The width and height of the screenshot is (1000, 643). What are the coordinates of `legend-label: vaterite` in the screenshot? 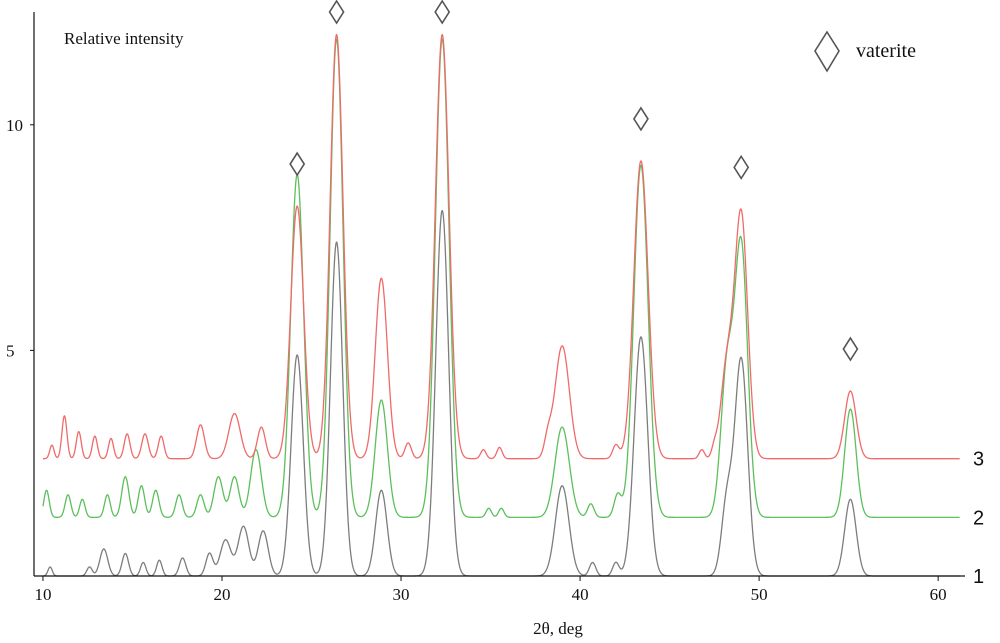 It's located at (886, 51).